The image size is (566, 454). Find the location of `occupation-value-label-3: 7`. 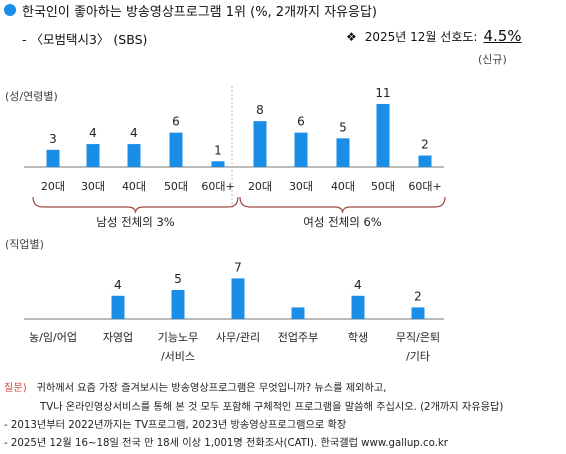

occupation-value-label-3: 7 is located at coordinates (238, 267).